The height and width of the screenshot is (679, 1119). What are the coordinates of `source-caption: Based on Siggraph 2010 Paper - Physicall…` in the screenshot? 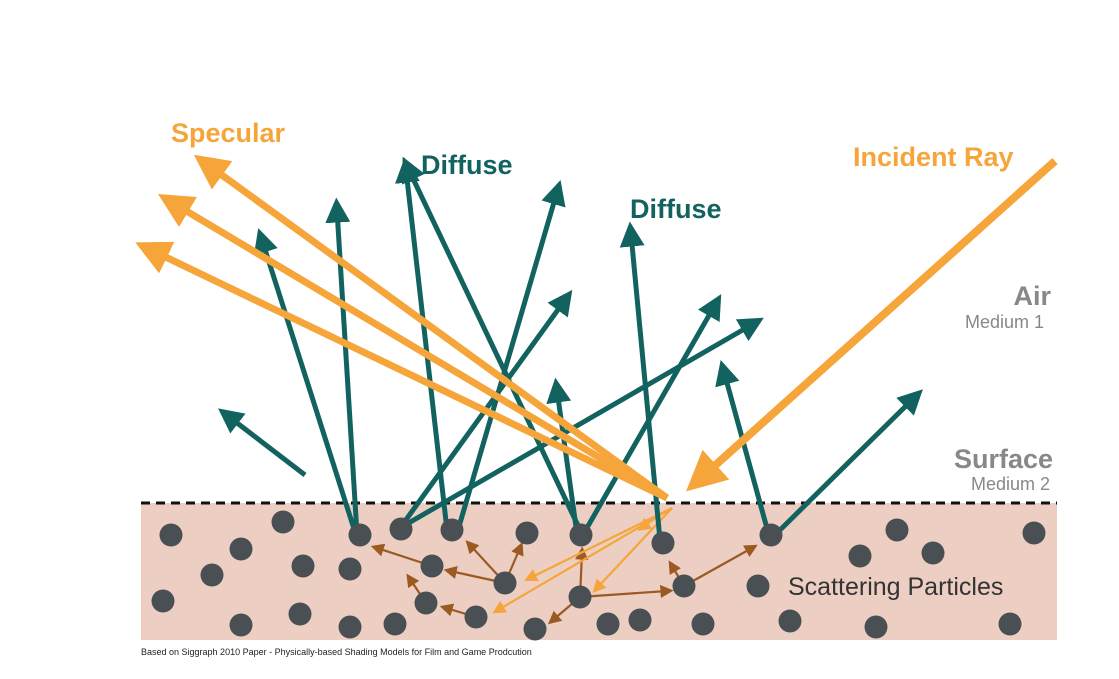 It's located at (336, 652).